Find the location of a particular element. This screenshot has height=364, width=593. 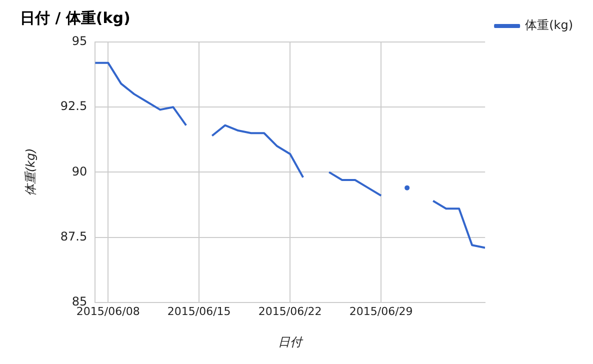

y-tick-label: 95 is located at coordinates (80, 41).